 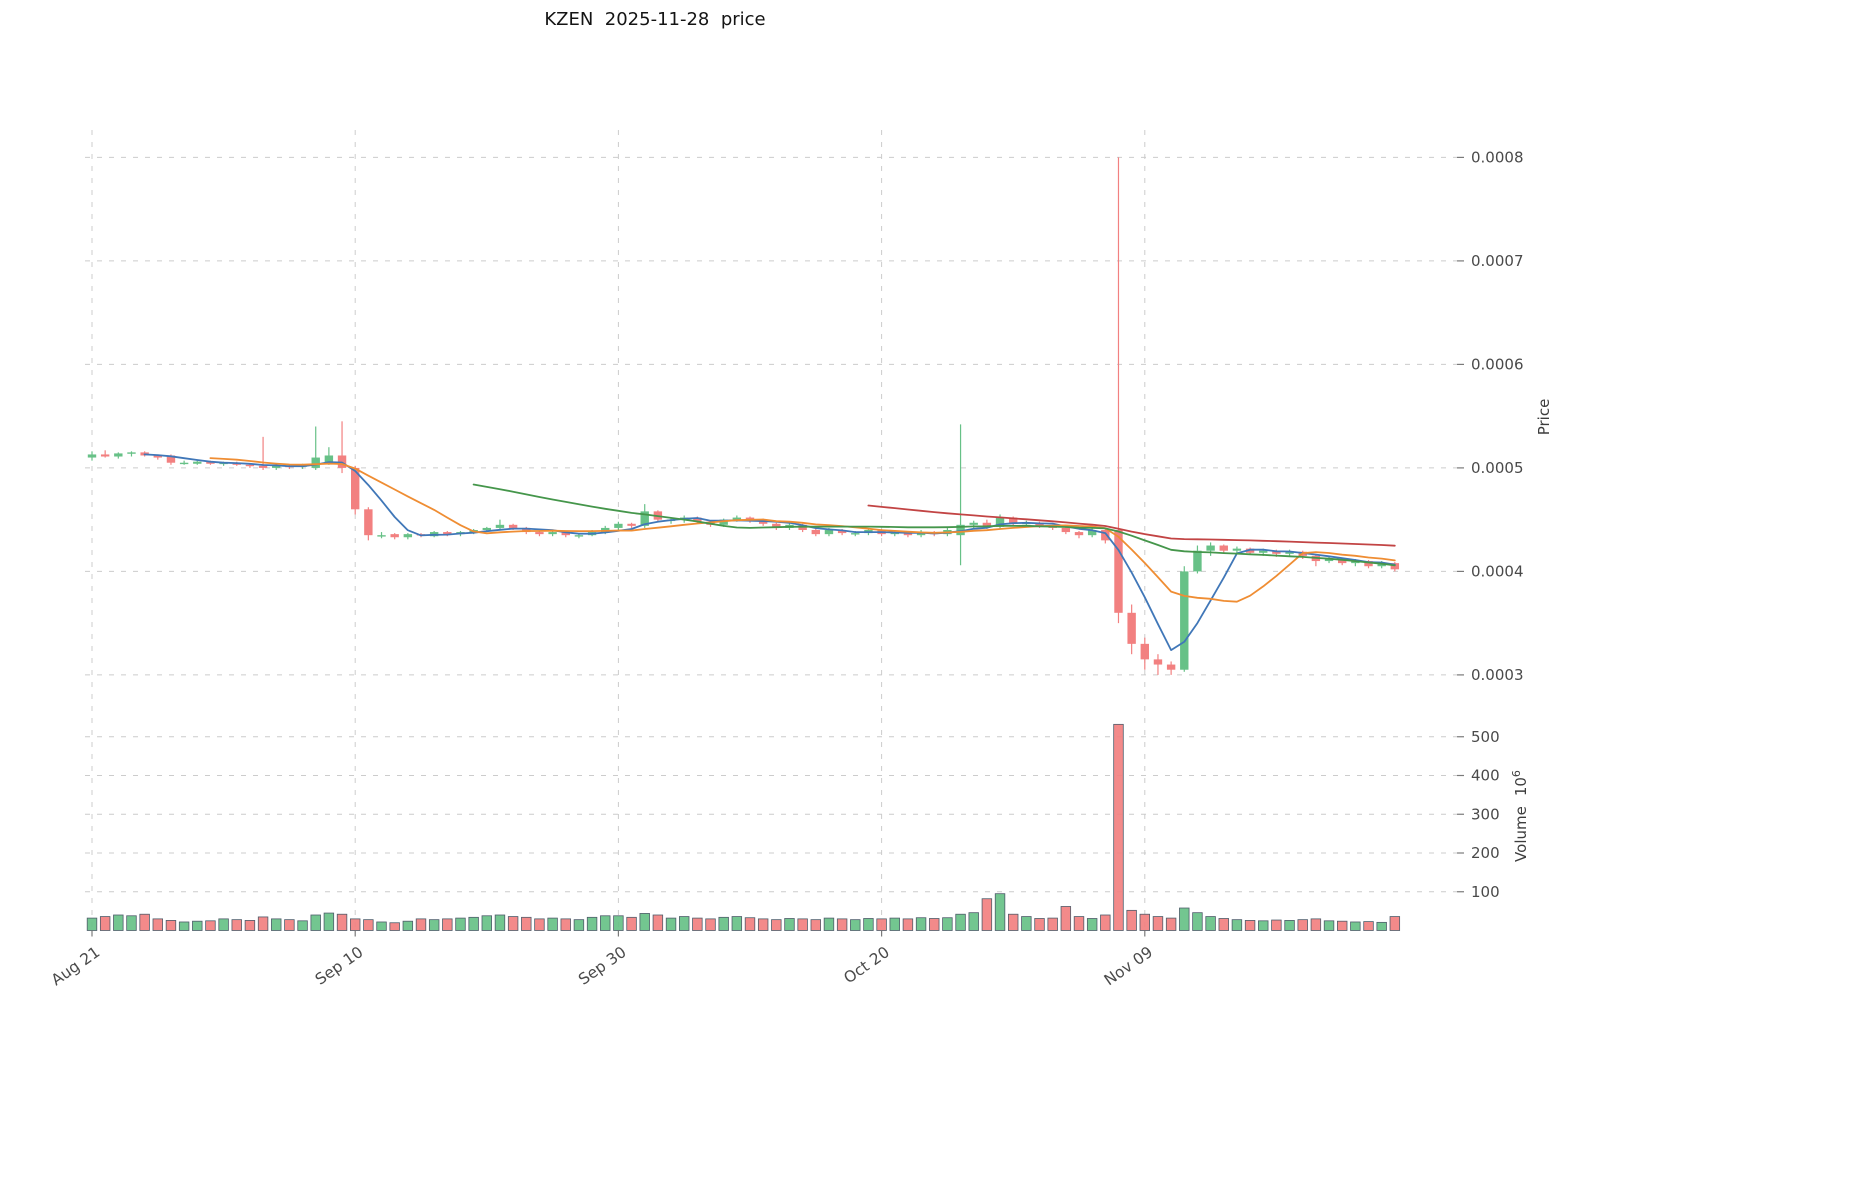 I want to click on volume-tick-label: 200, so click(x=1485, y=853).